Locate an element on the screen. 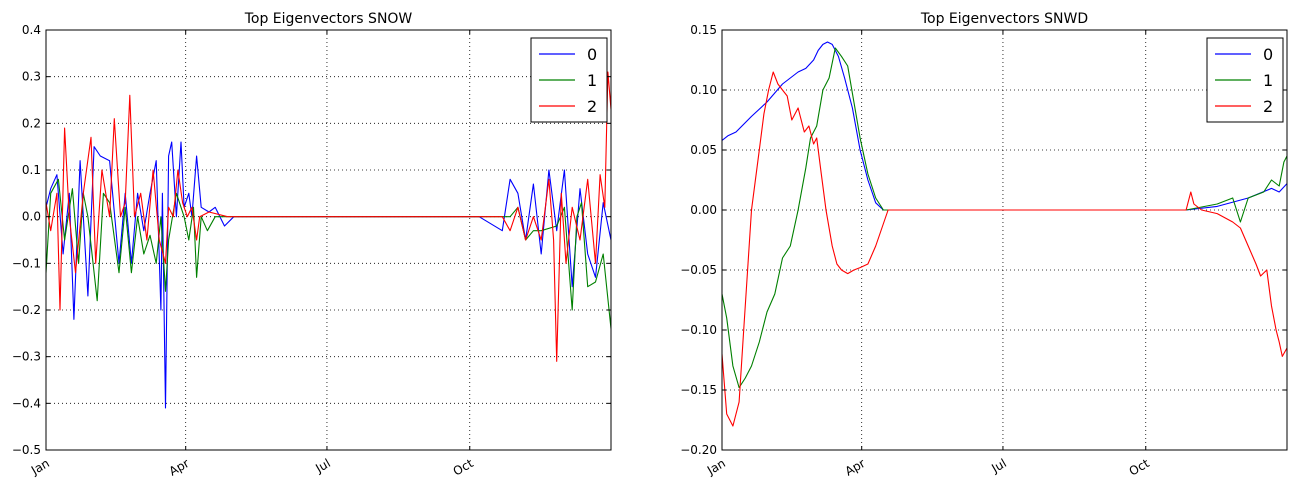  y-tick-label: 0.4 is located at coordinates (31, 30).